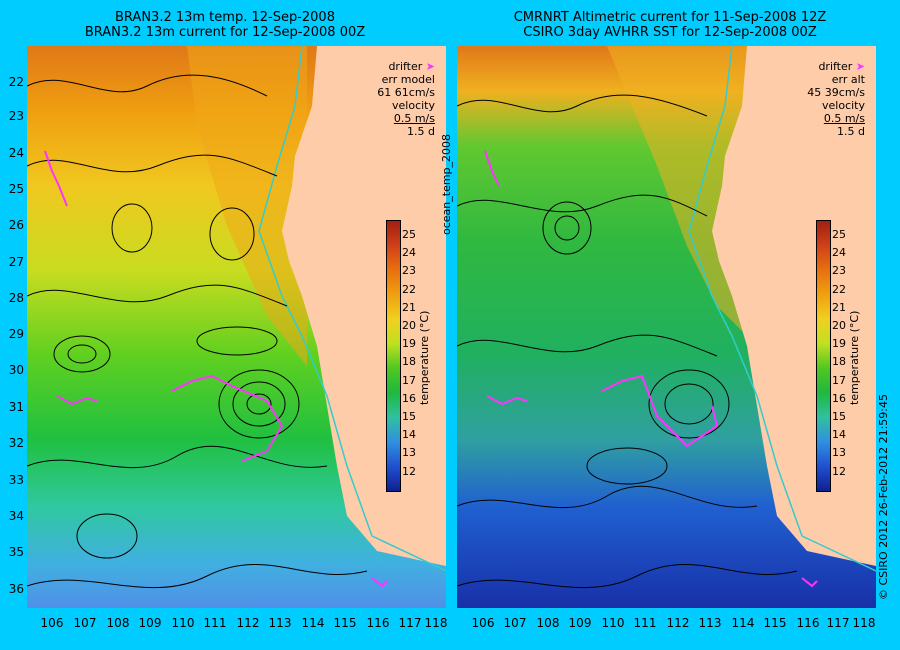 The height and width of the screenshot is (650, 900). What do you see at coordinates (225, 17) in the screenshot?
I see `left-title-line1: BRAN3.2 13m temp. 12-Sep-2008` at bounding box center [225, 17].